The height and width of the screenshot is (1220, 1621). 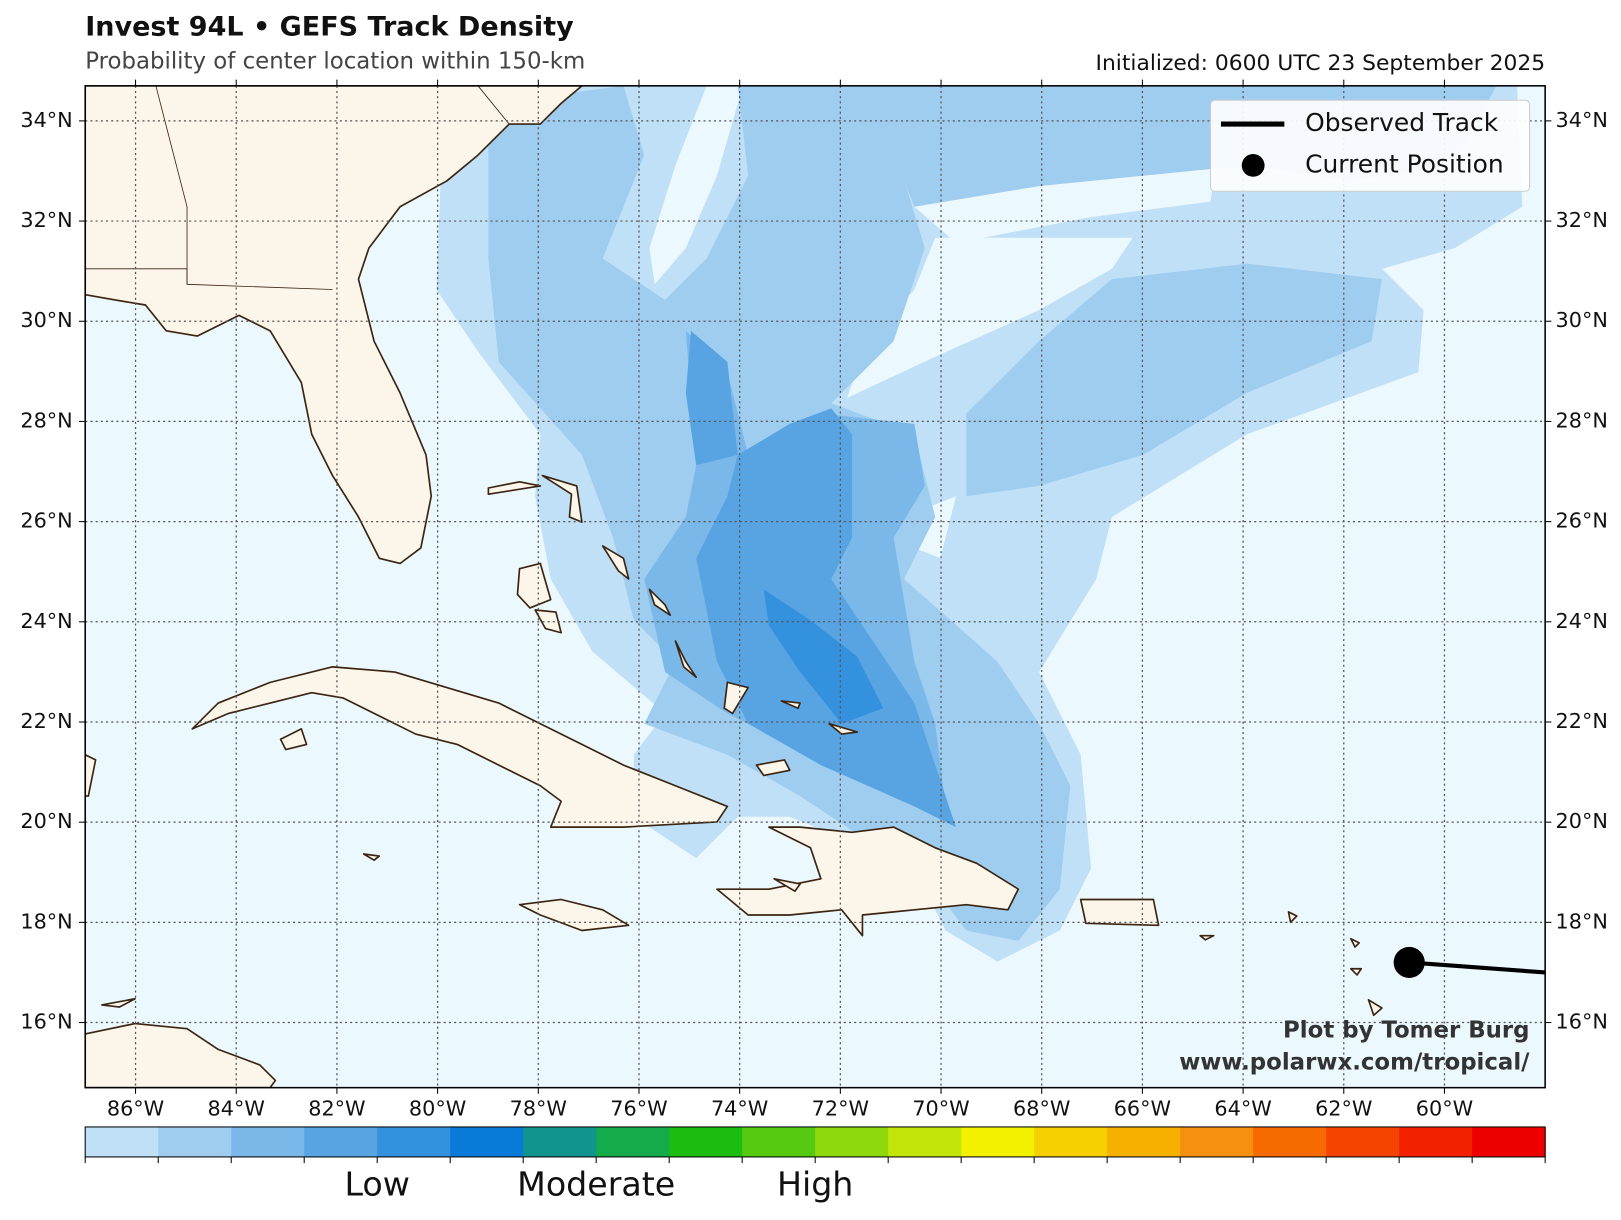 I want to click on current-position, so click(x=1409, y=962).